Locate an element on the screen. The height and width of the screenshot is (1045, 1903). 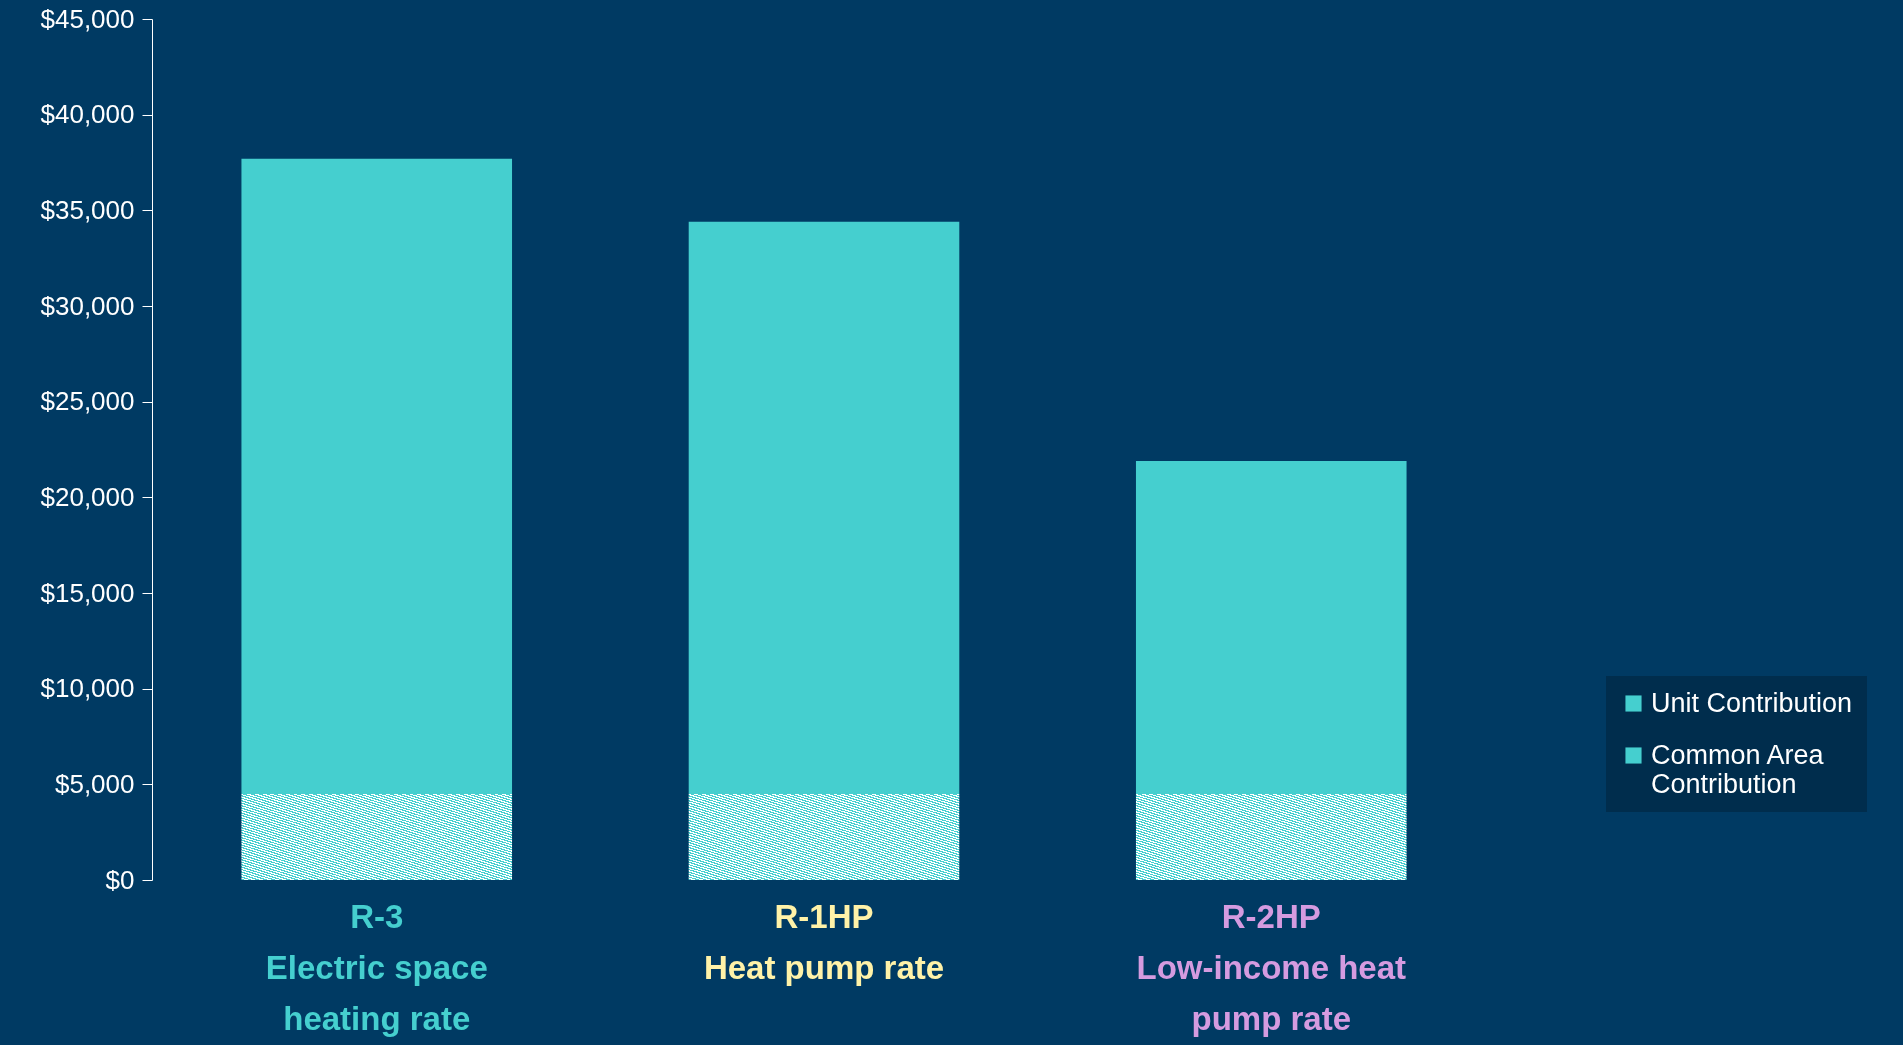
y-tick-label: $40,000 is located at coordinates (87, 114).